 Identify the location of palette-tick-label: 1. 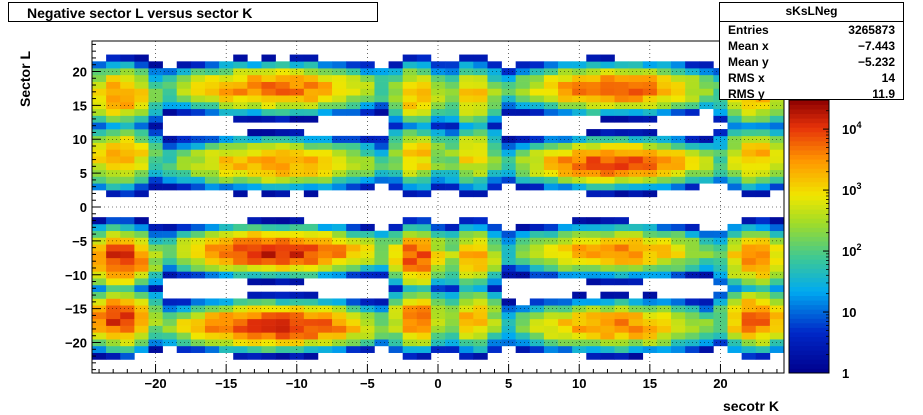
(845, 373).